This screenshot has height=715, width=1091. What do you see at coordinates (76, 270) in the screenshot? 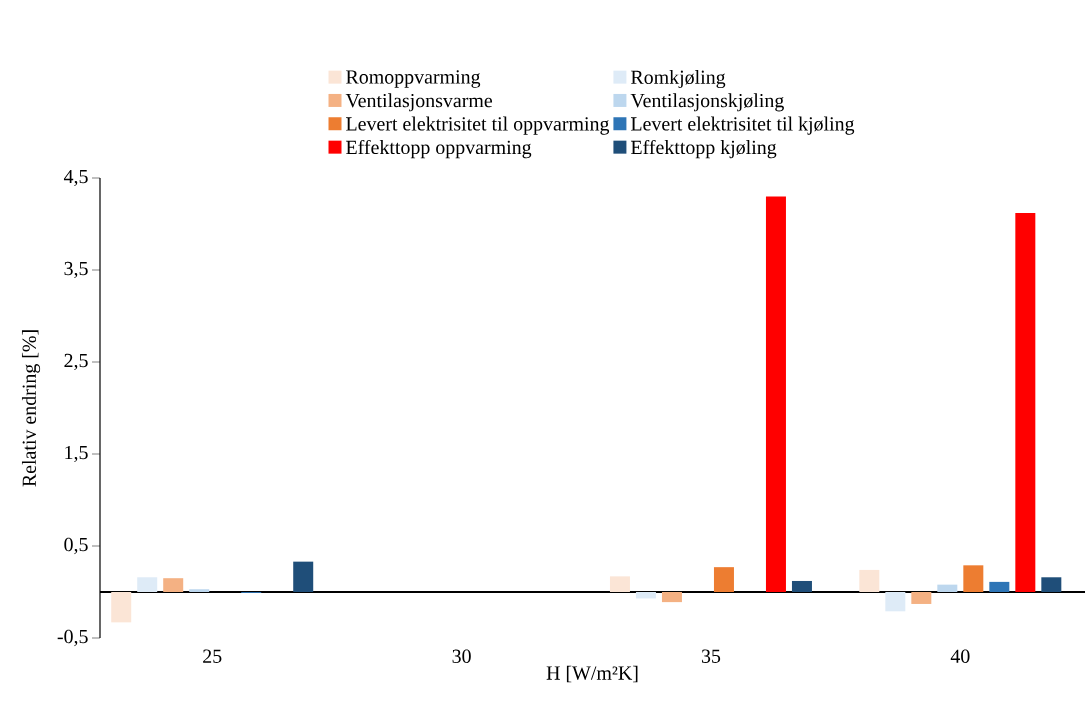
I see `y-tick-label: 3,5` at bounding box center [76, 270].